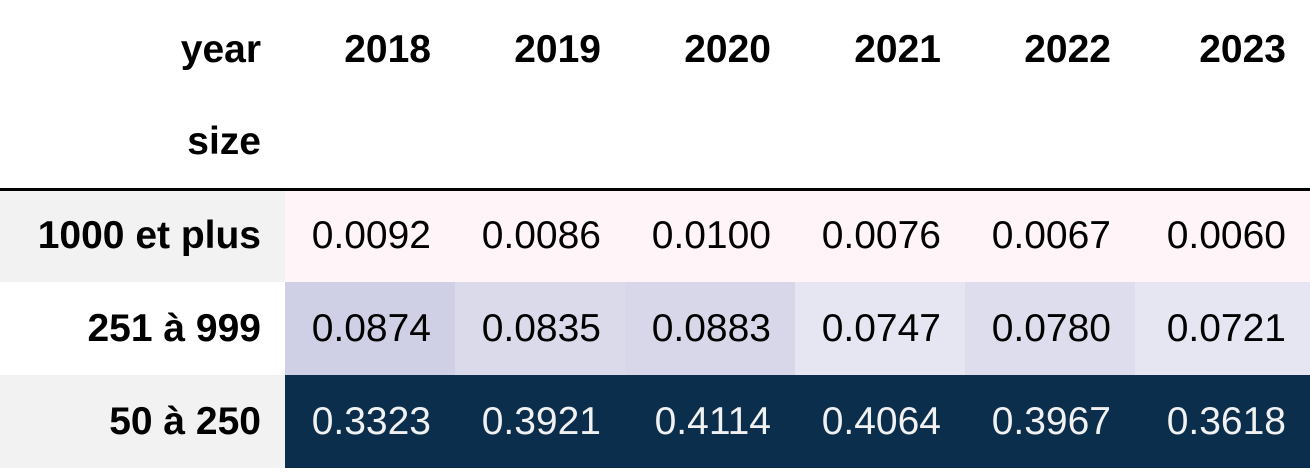  I want to click on column-header: 2023, so click(1222, 49).